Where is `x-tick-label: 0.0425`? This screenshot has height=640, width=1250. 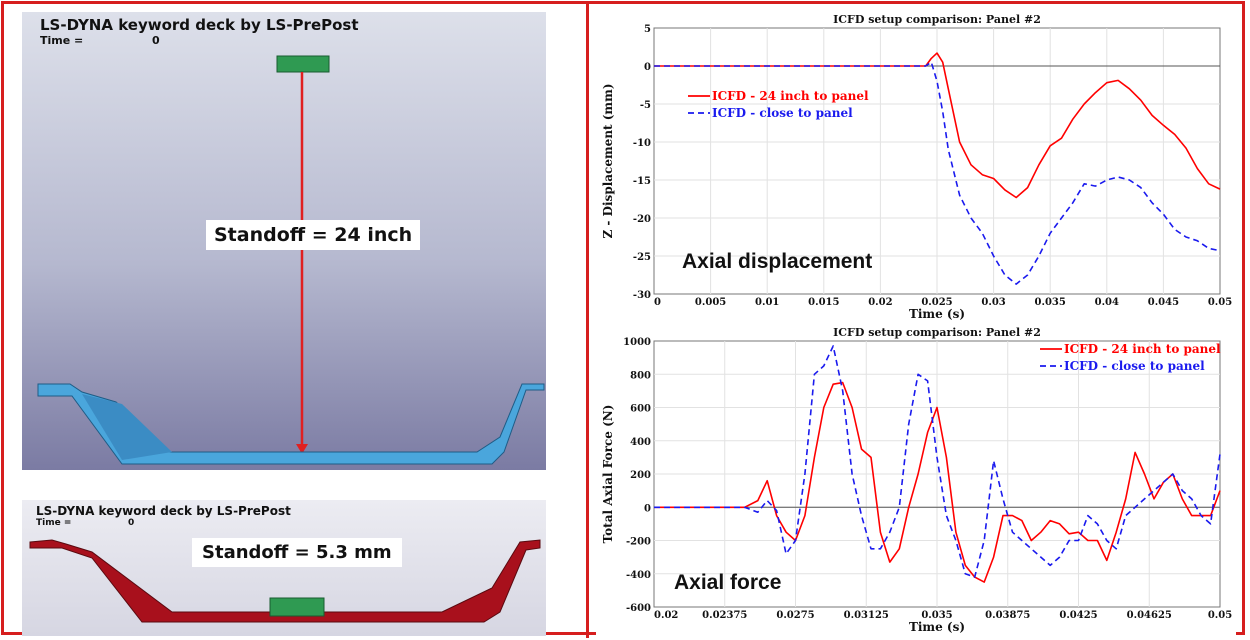
x-tick-label: 0.0425 is located at coordinates (1078, 615).